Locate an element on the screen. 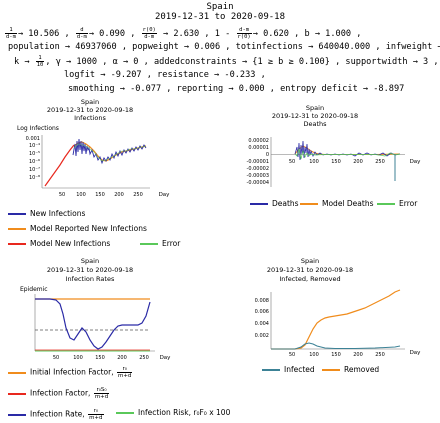 This screenshot has height=423, width=440. error-line is located at coordinates (110, 152).